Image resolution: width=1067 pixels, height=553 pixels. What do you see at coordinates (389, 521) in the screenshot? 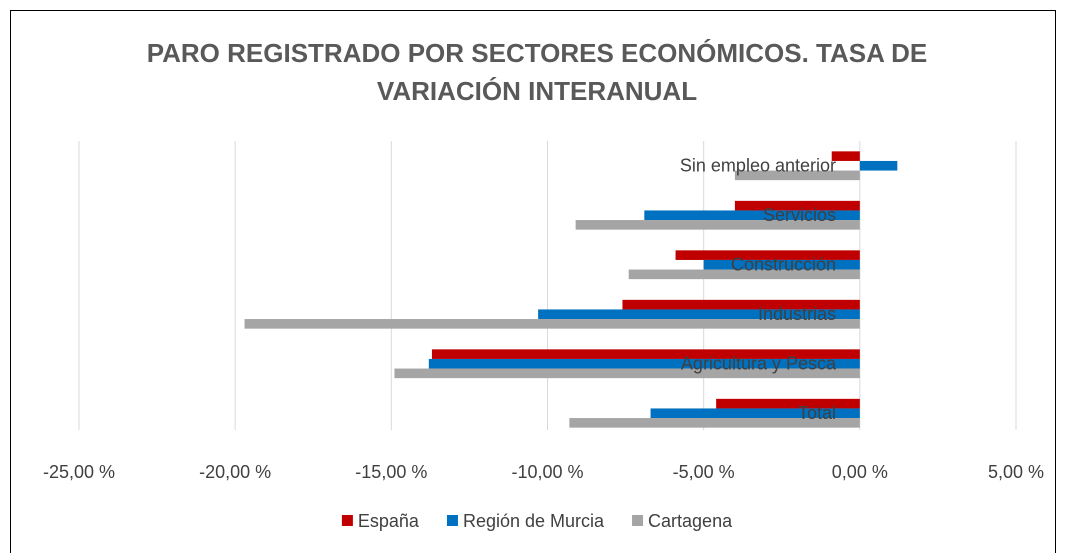
I see `legend-label: España` at bounding box center [389, 521].